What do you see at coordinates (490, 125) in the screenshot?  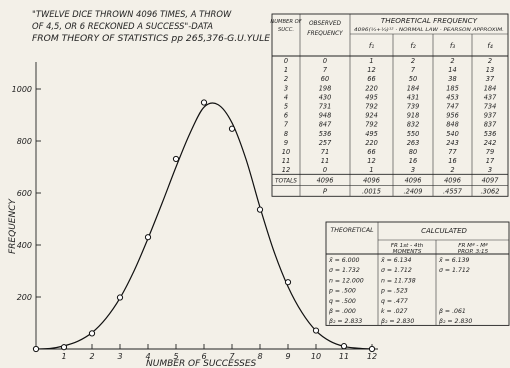 I see `table-cell: 837` at bounding box center [490, 125].